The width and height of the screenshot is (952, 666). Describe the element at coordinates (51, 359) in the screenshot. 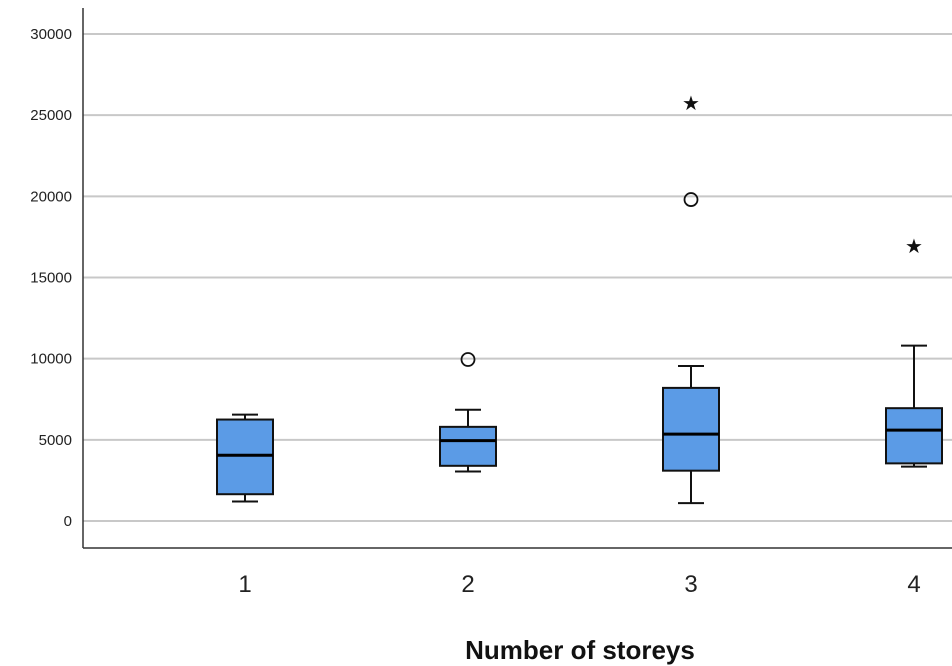

I see `y-tick-label: 10000` at that location.